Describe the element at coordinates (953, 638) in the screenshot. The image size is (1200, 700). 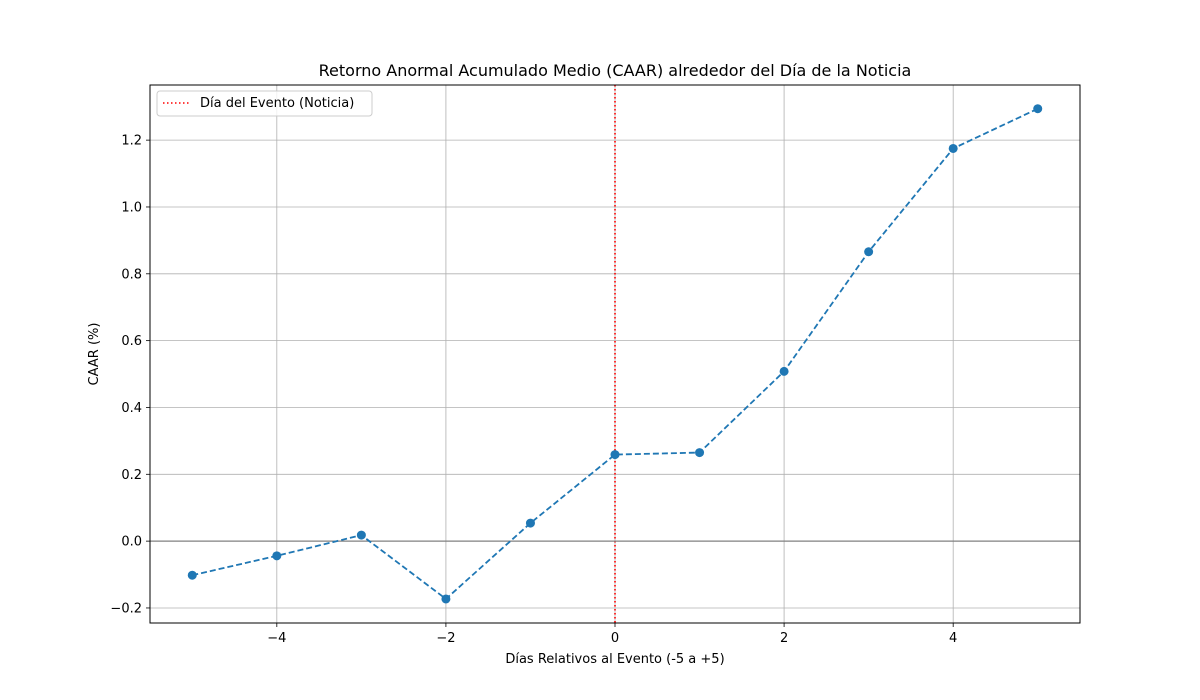
I see `x-tick-label: 4` at that location.